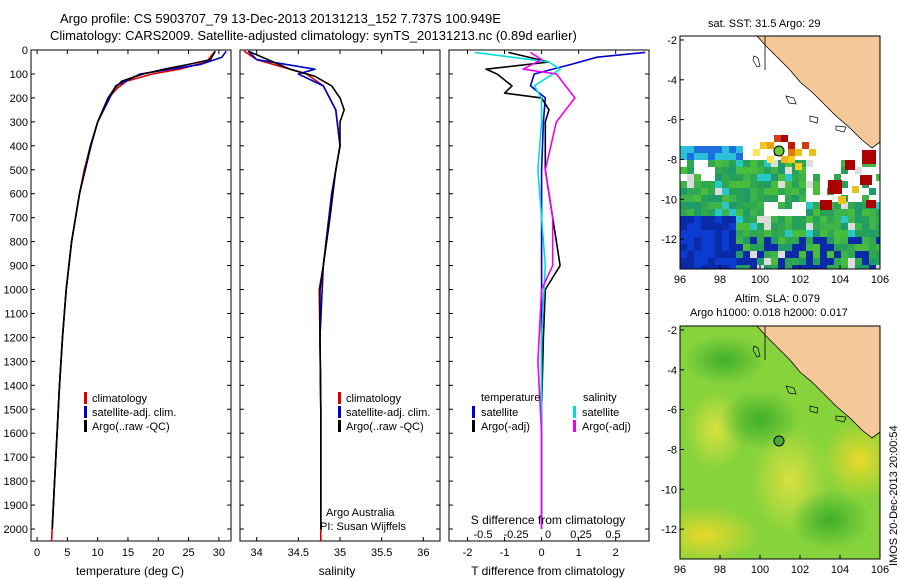 The image size is (900, 580). I want to click on legend-swatch-magenta, so click(574, 426).